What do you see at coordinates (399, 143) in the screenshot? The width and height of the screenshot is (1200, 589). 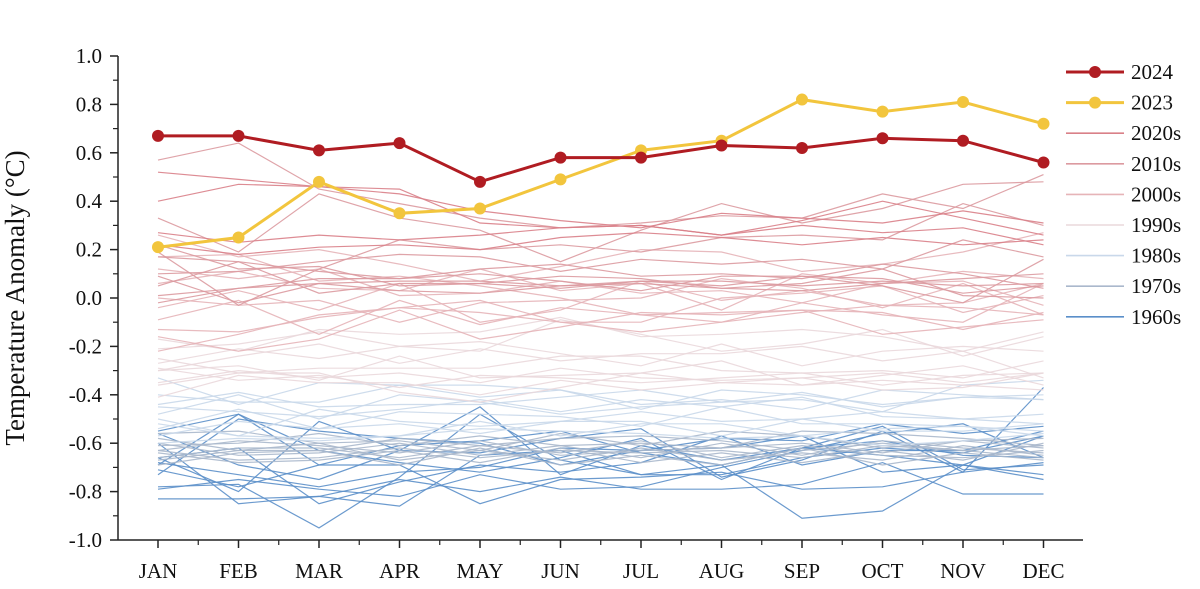 I see `point-2024-apr` at bounding box center [399, 143].